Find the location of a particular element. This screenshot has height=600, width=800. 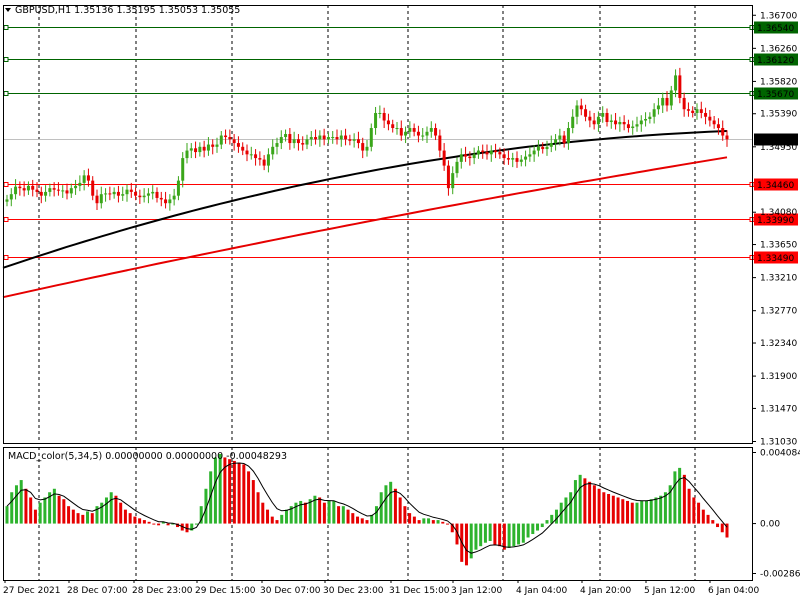

level-price-label: 1.35670 is located at coordinates (775, 95).